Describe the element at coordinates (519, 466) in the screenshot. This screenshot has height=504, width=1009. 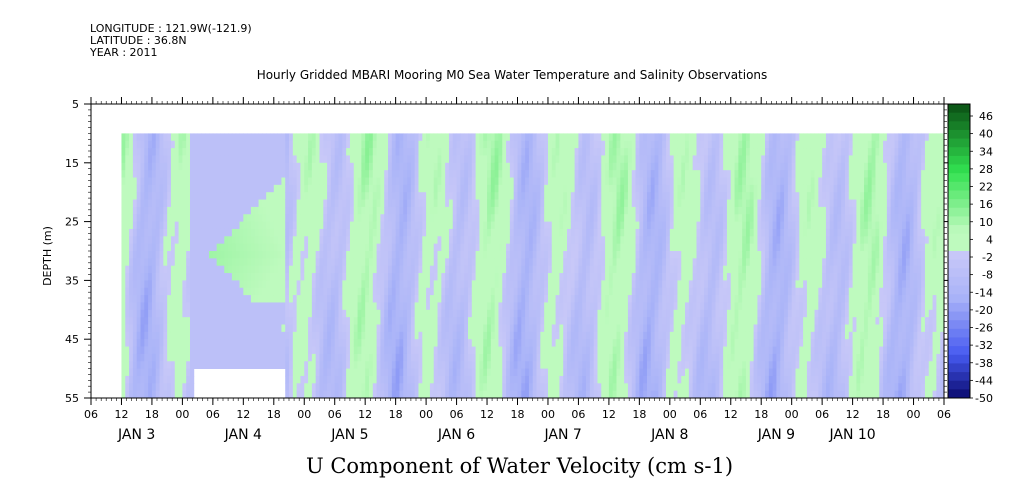
I see `chart-subtitle: U Component of Water Velocity (cm s-1)` at that location.